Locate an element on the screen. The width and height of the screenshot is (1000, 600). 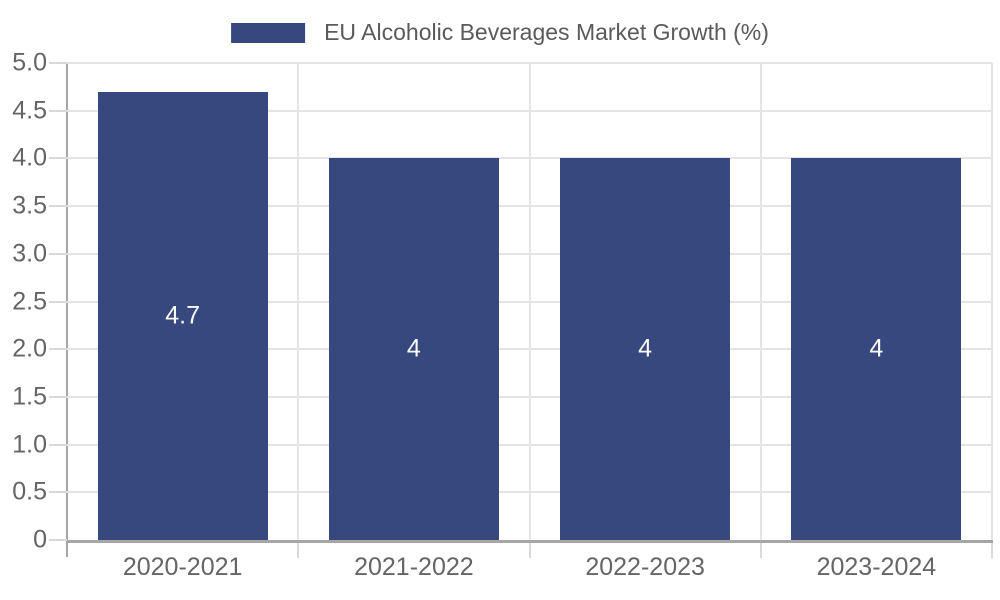
legend-label: EU Alcoholic Beverages Market Growth (%) is located at coordinates (546, 32).